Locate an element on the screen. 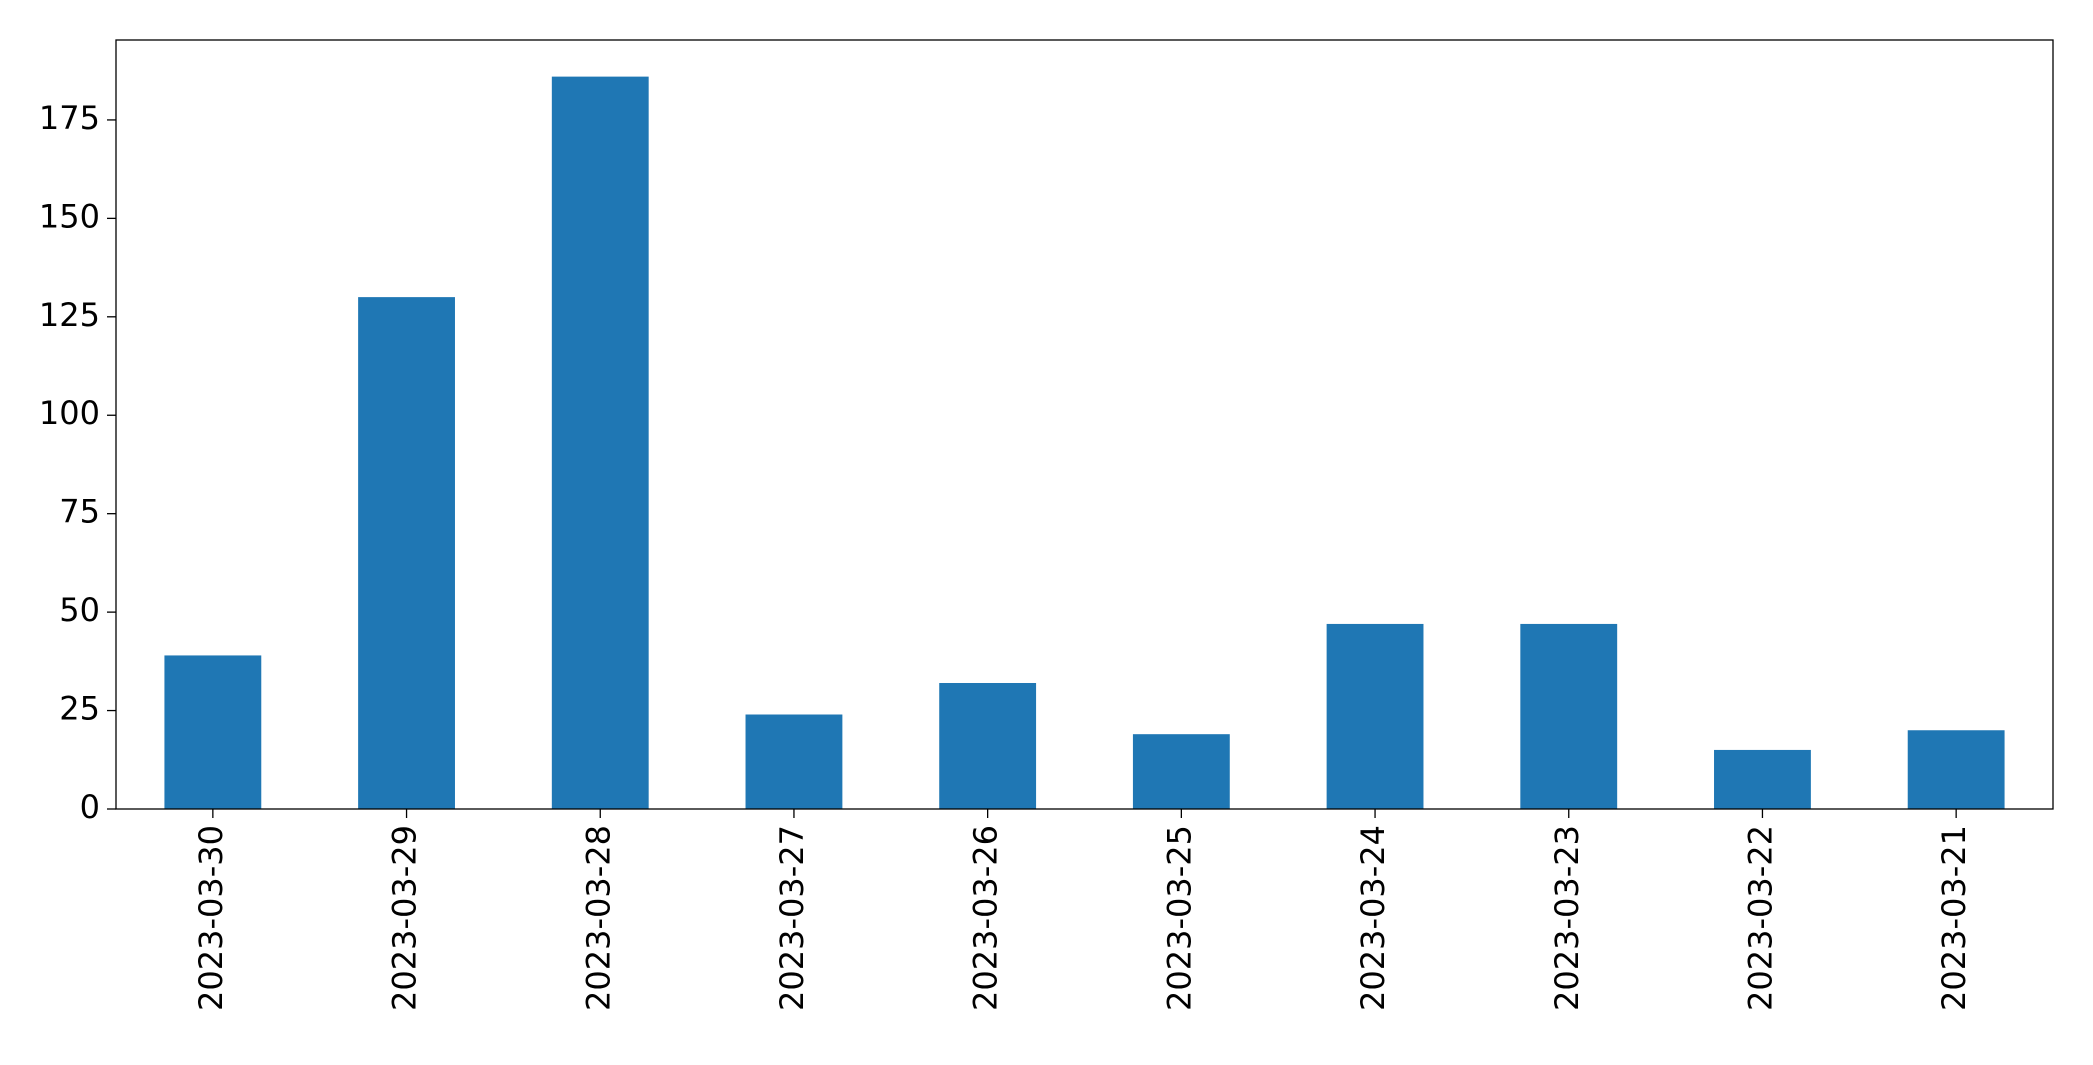 The width and height of the screenshot is (2093, 1065). y-tick-label: 175 is located at coordinates (69, 118).